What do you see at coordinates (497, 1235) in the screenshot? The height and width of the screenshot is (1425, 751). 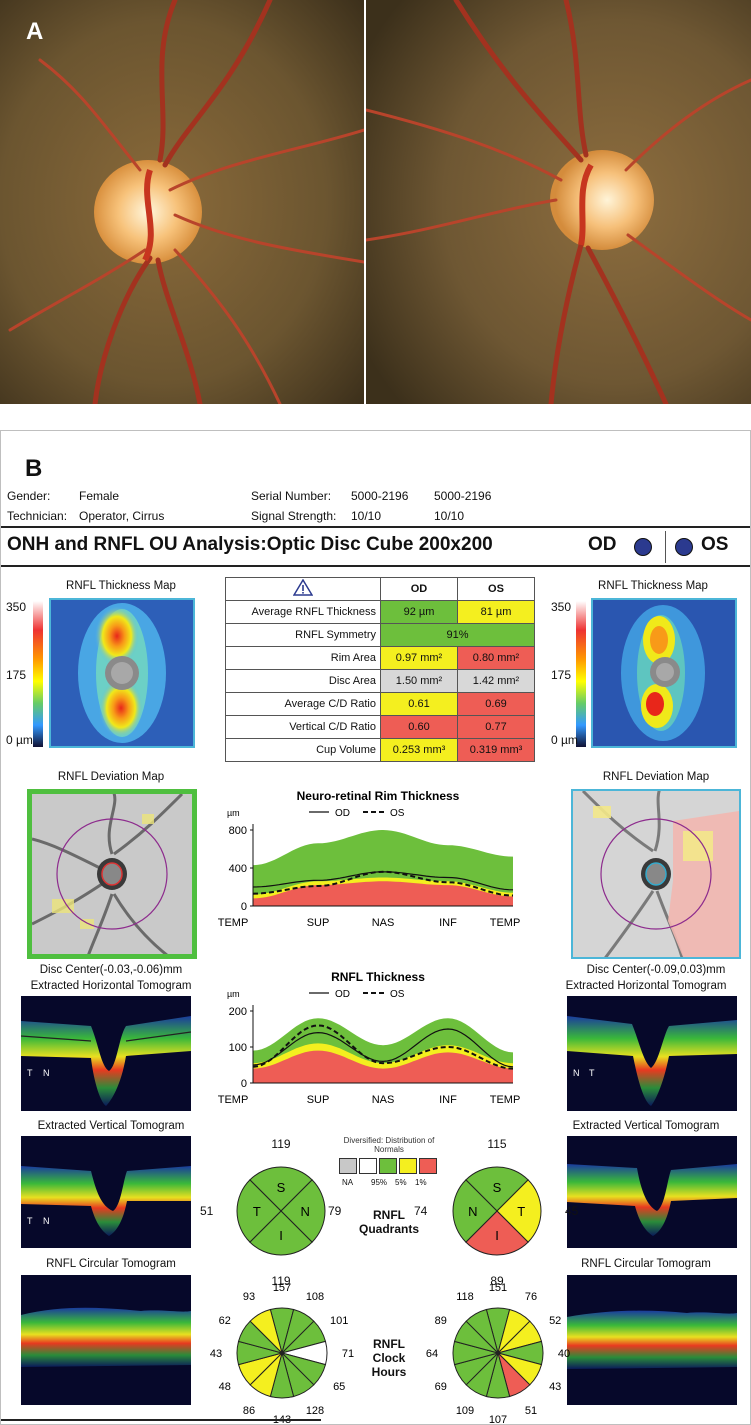 I see `quadrant-sector-label: I` at bounding box center [497, 1235].